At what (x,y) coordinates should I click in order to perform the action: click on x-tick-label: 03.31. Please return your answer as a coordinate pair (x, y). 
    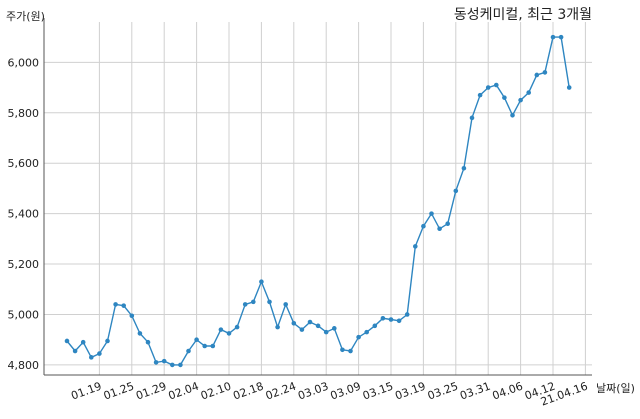
    Looking at the image, I should click on (475, 391).